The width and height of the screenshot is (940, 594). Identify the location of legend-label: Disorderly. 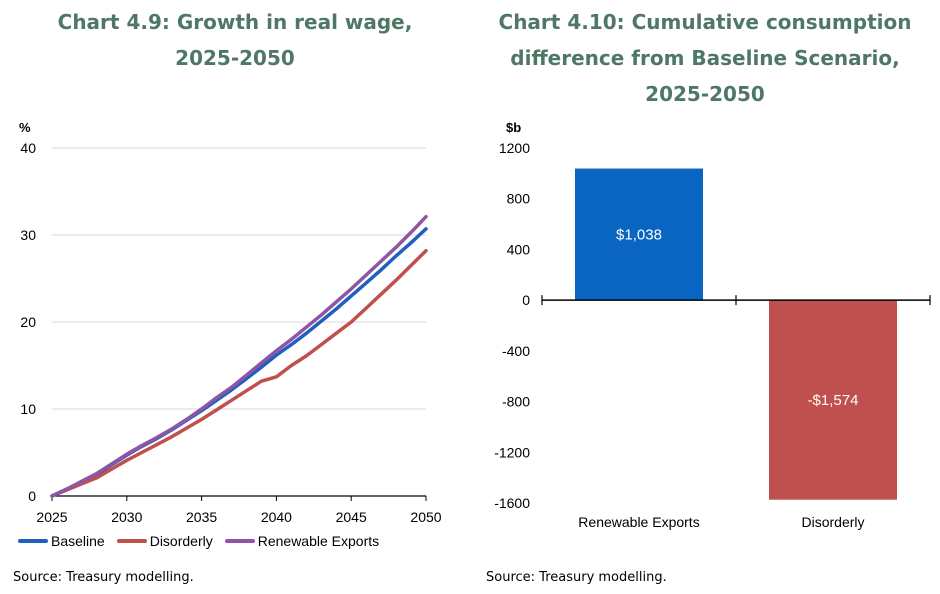
(181, 541).